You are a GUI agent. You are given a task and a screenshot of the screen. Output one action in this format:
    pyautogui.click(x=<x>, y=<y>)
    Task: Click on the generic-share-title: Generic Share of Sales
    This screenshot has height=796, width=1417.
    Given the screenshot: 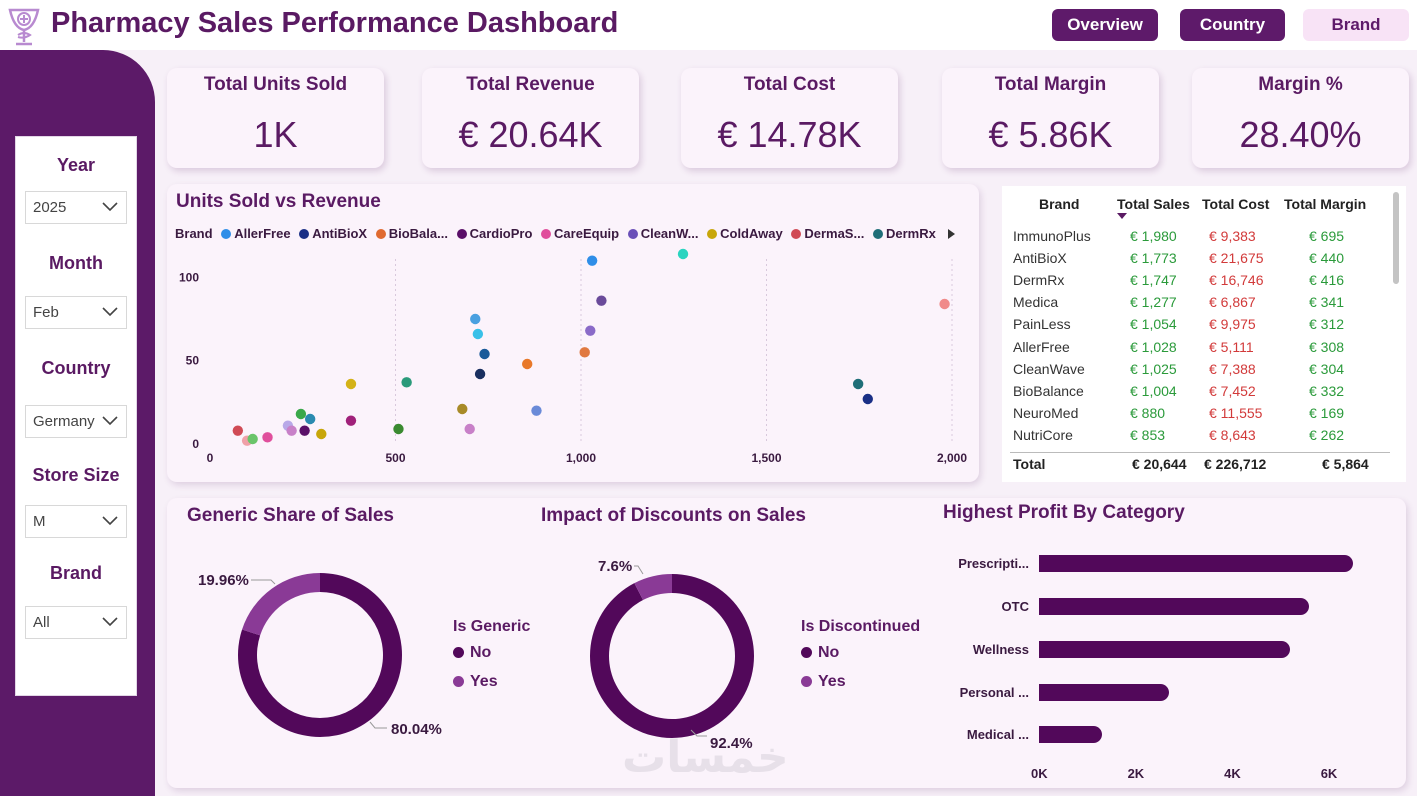 What is the action you would take?
    pyautogui.click(x=290, y=515)
    